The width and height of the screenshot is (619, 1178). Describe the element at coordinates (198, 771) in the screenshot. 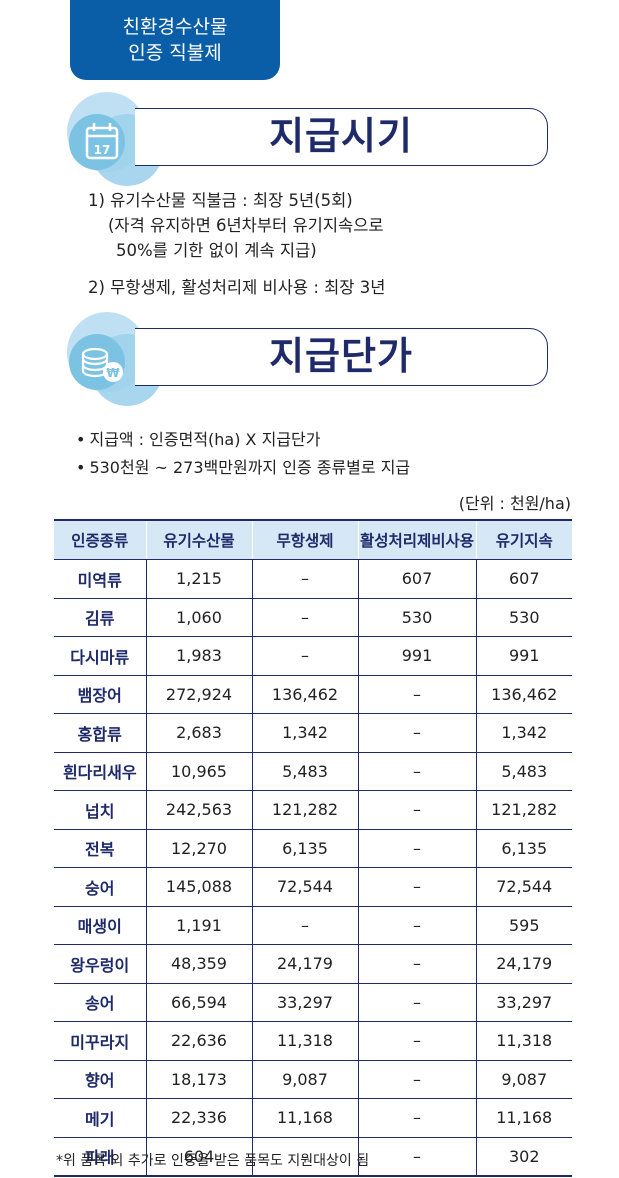

I see `value-cell: 10,965` at that location.